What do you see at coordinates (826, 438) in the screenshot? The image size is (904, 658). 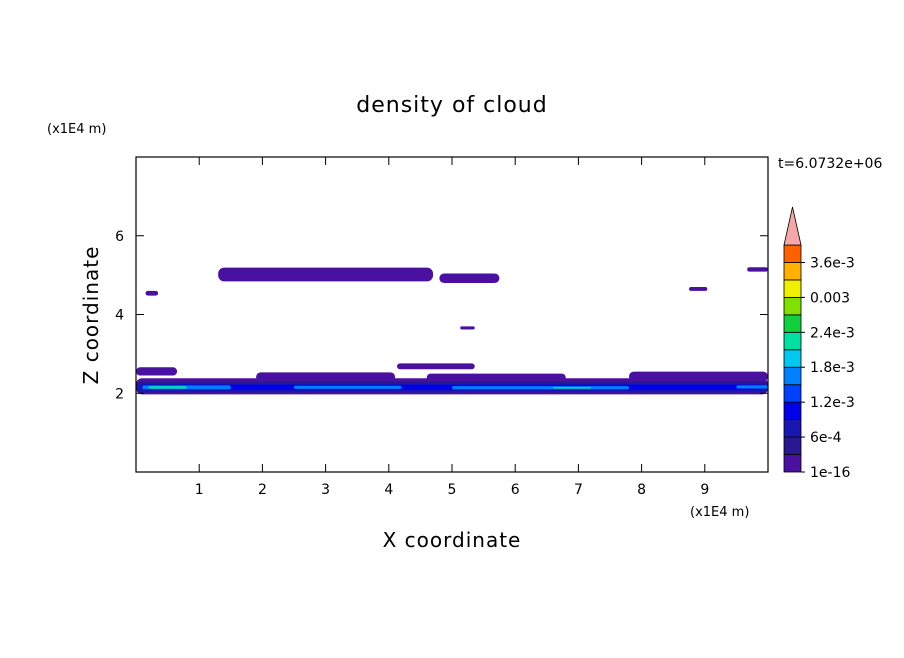 I see `colorbar-tick-label: 6e-4` at bounding box center [826, 438].